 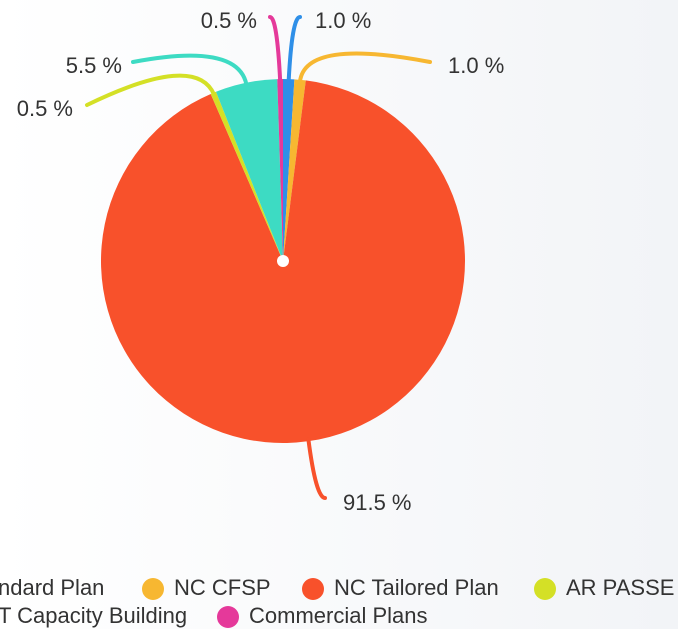 What do you see at coordinates (52, 587) in the screenshot?
I see `legend-label: ndard Plan` at bounding box center [52, 587].